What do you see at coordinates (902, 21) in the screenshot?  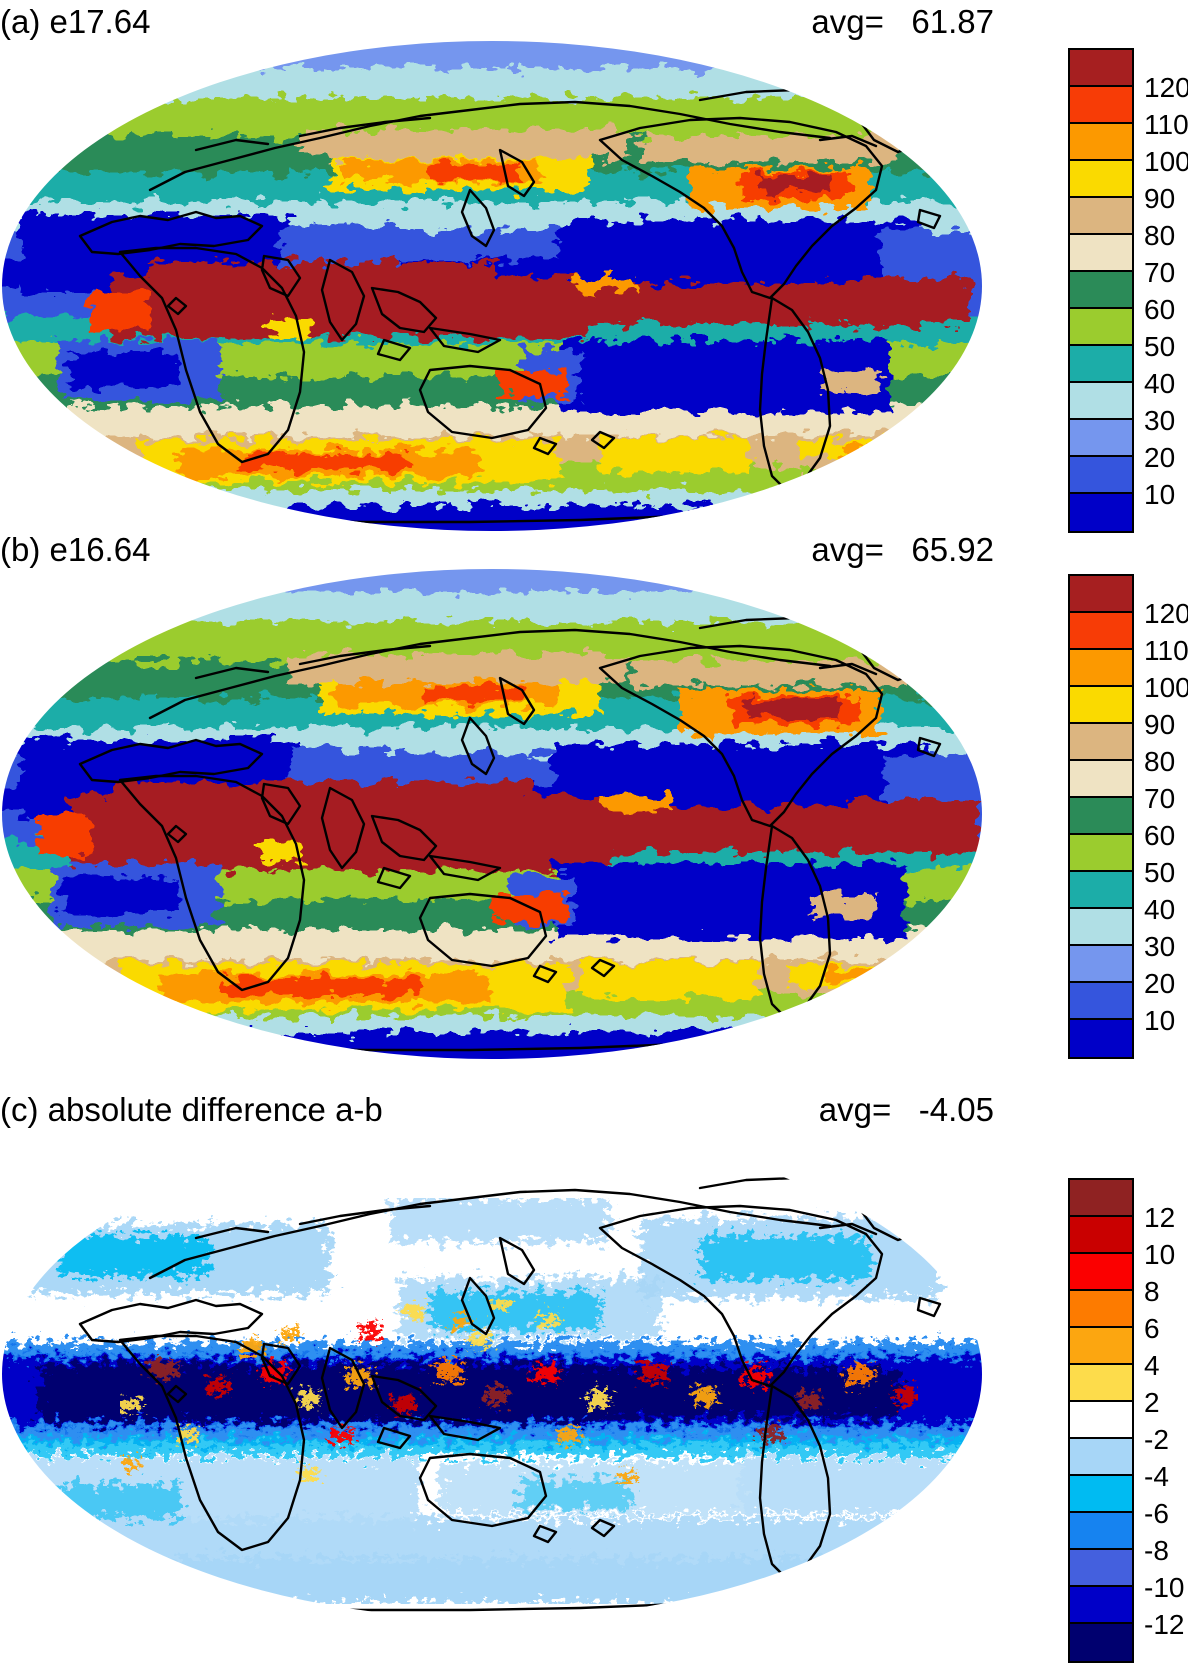 I see `panel-a-average: avg= 61.87` at bounding box center [902, 21].